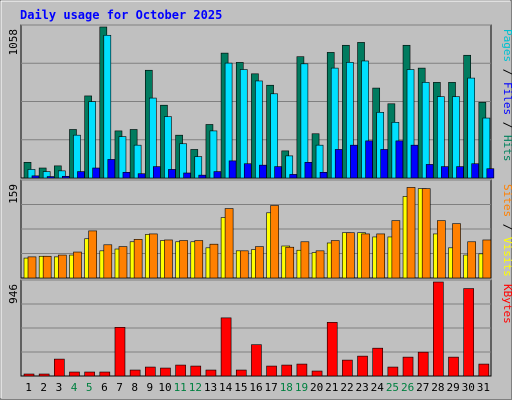 This screenshot has height=400, width=512. Describe the element at coordinates (407, 387) in the screenshot. I see `x-tick-label-day-26: 26` at that location.